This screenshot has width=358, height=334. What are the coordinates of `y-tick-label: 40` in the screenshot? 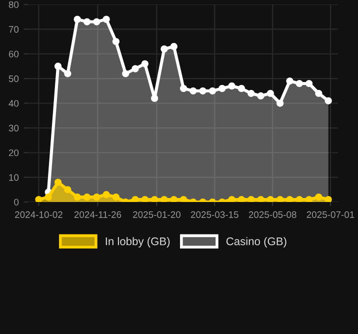 It's located at (13, 103).